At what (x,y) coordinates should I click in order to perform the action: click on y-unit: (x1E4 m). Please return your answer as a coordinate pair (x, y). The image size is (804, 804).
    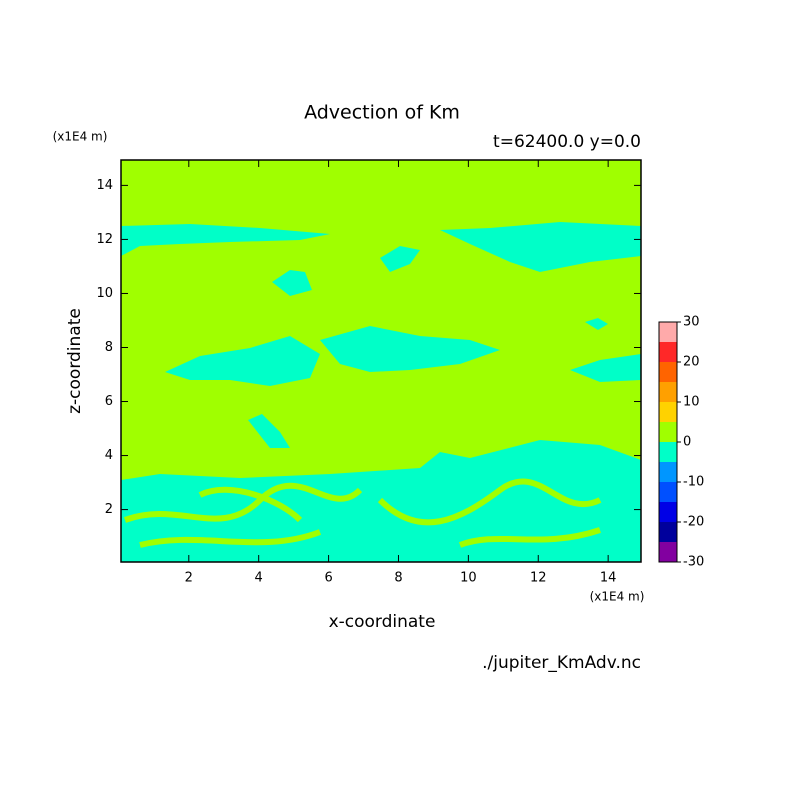
    Looking at the image, I should click on (80, 137).